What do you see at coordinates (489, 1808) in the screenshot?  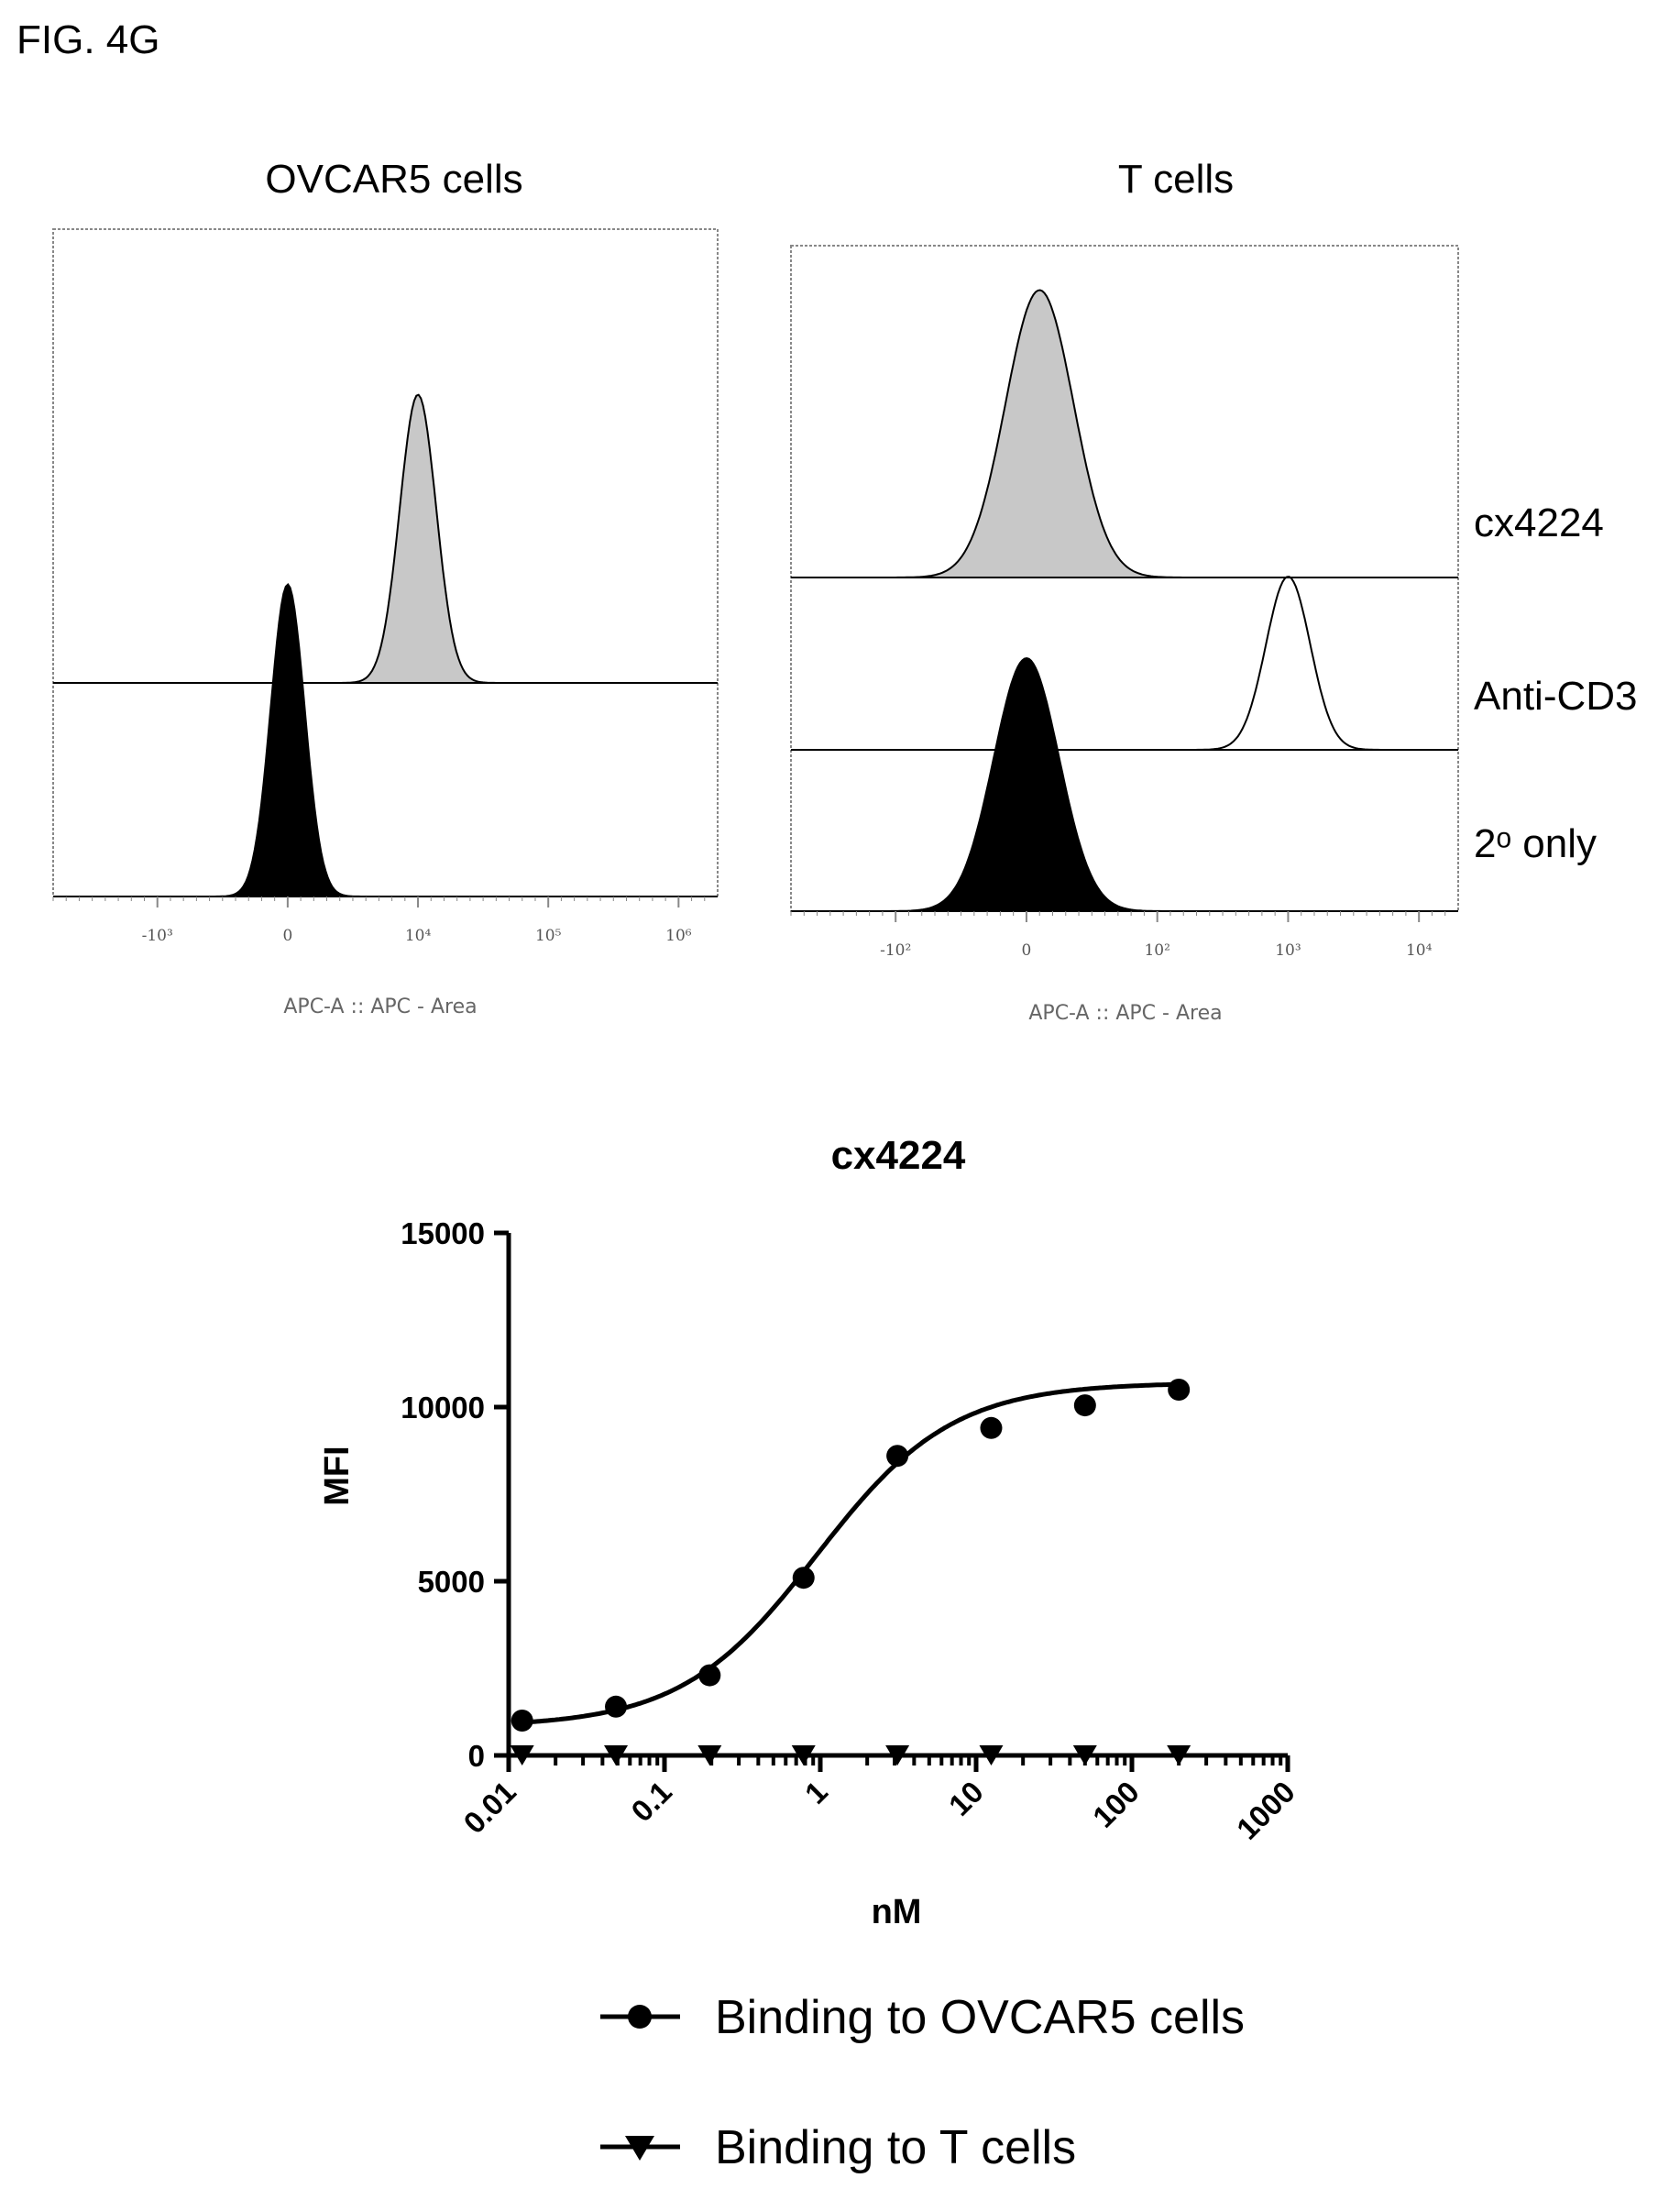 I see `x-tick-label: 0.01` at bounding box center [489, 1808].